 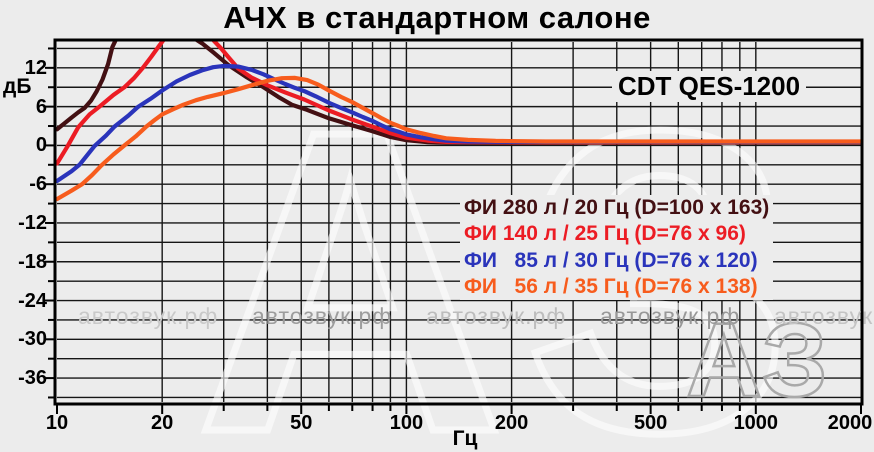 What do you see at coordinates (756, 423) in the screenshot?
I see `x-tick-label: 1000` at bounding box center [756, 423].